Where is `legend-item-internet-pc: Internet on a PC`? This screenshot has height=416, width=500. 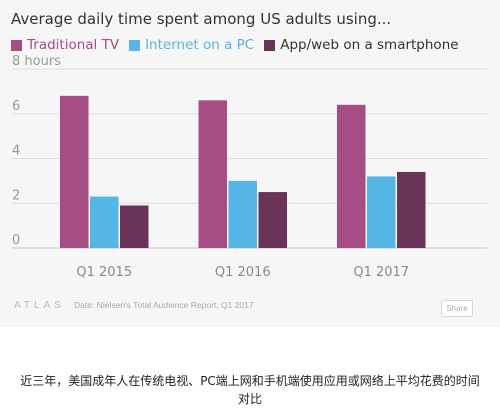 legend-item-internet-pc: Internet on a PC is located at coordinates (191, 45).